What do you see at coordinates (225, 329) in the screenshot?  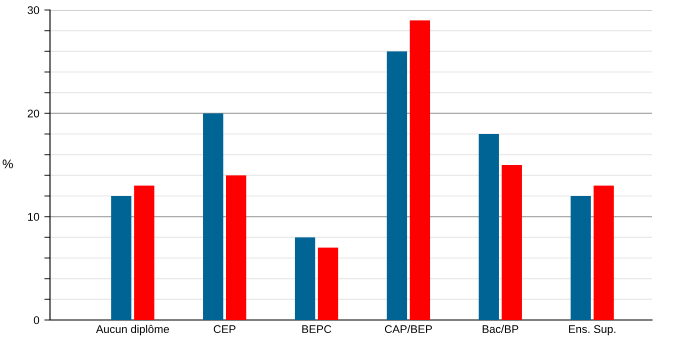 I see `x-tick-label: CEP` at bounding box center [225, 329].